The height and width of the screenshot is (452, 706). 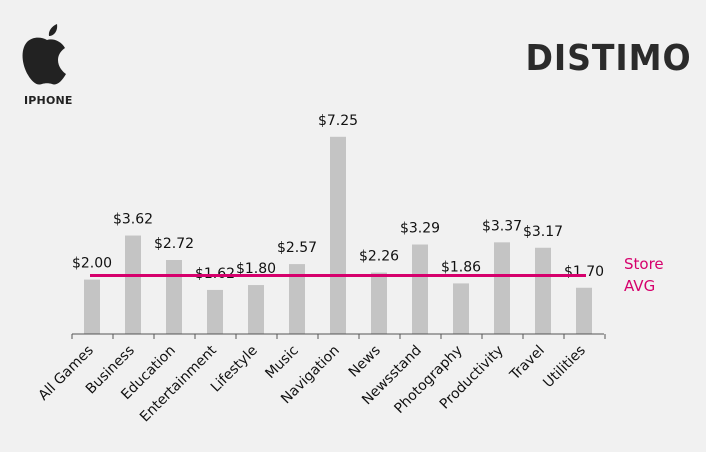 What do you see at coordinates (281, 362) in the screenshot?
I see `category-label: Music` at bounding box center [281, 362].